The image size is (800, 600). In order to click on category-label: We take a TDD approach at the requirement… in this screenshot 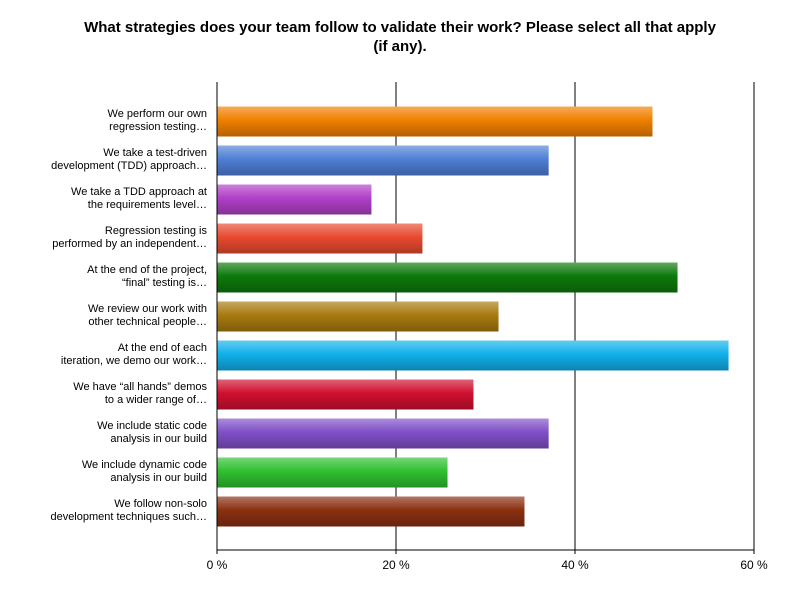, I will do `click(139, 198)`.